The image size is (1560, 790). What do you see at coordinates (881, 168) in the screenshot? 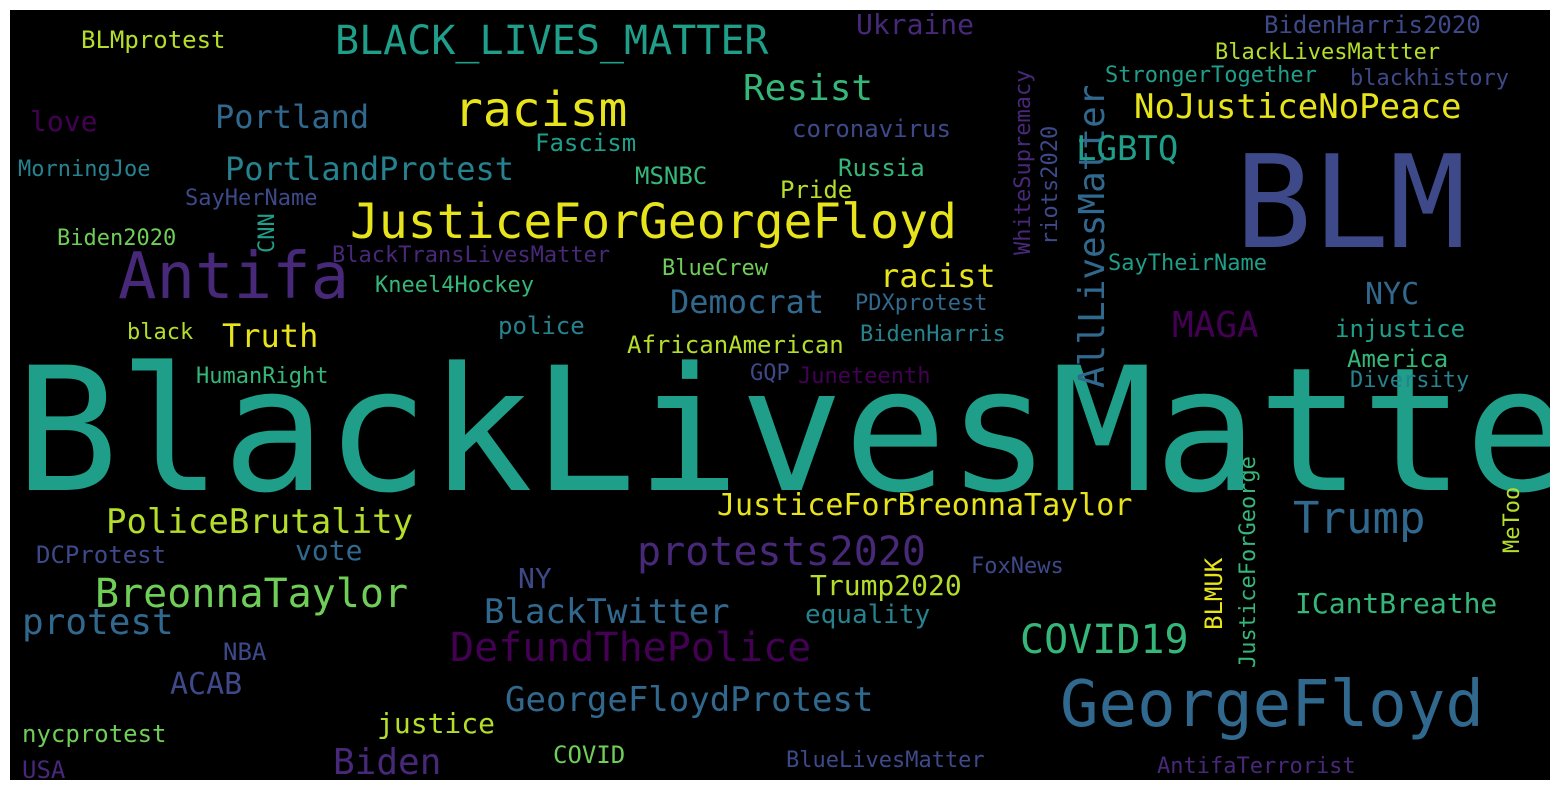
I see `word-russia: Russia` at bounding box center [881, 168].